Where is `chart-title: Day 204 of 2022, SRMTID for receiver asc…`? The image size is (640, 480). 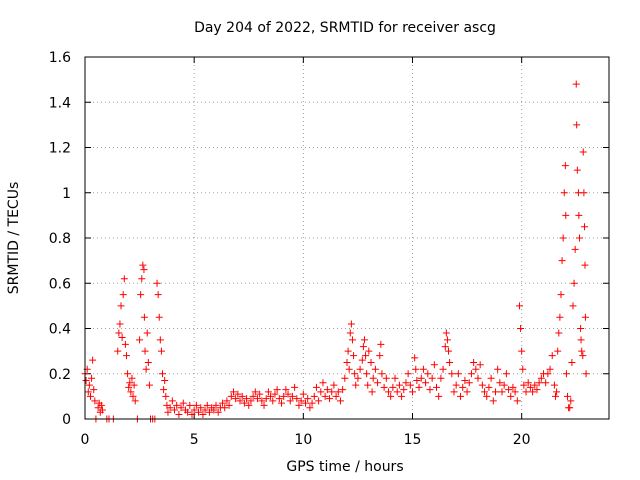 chart-title: Day 204 of 2022, SRMTID for receiver asc… is located at coordinates (345, 28).